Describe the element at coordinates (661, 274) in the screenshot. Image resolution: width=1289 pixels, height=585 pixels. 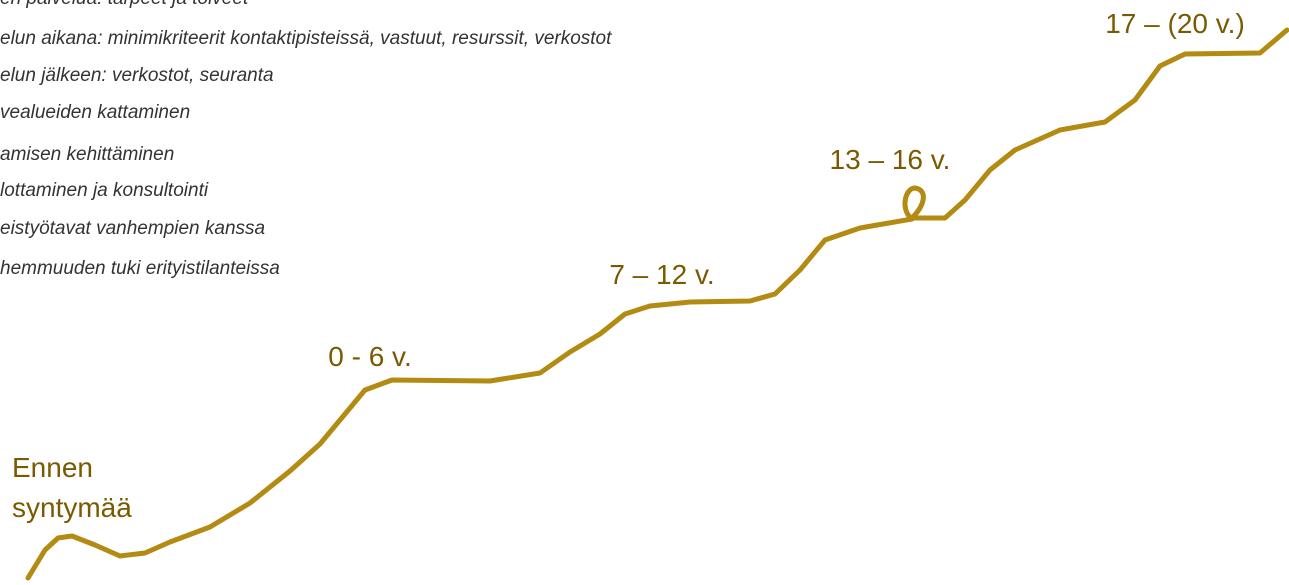
I see `stage-label: 7 – 12 v.` at that location.